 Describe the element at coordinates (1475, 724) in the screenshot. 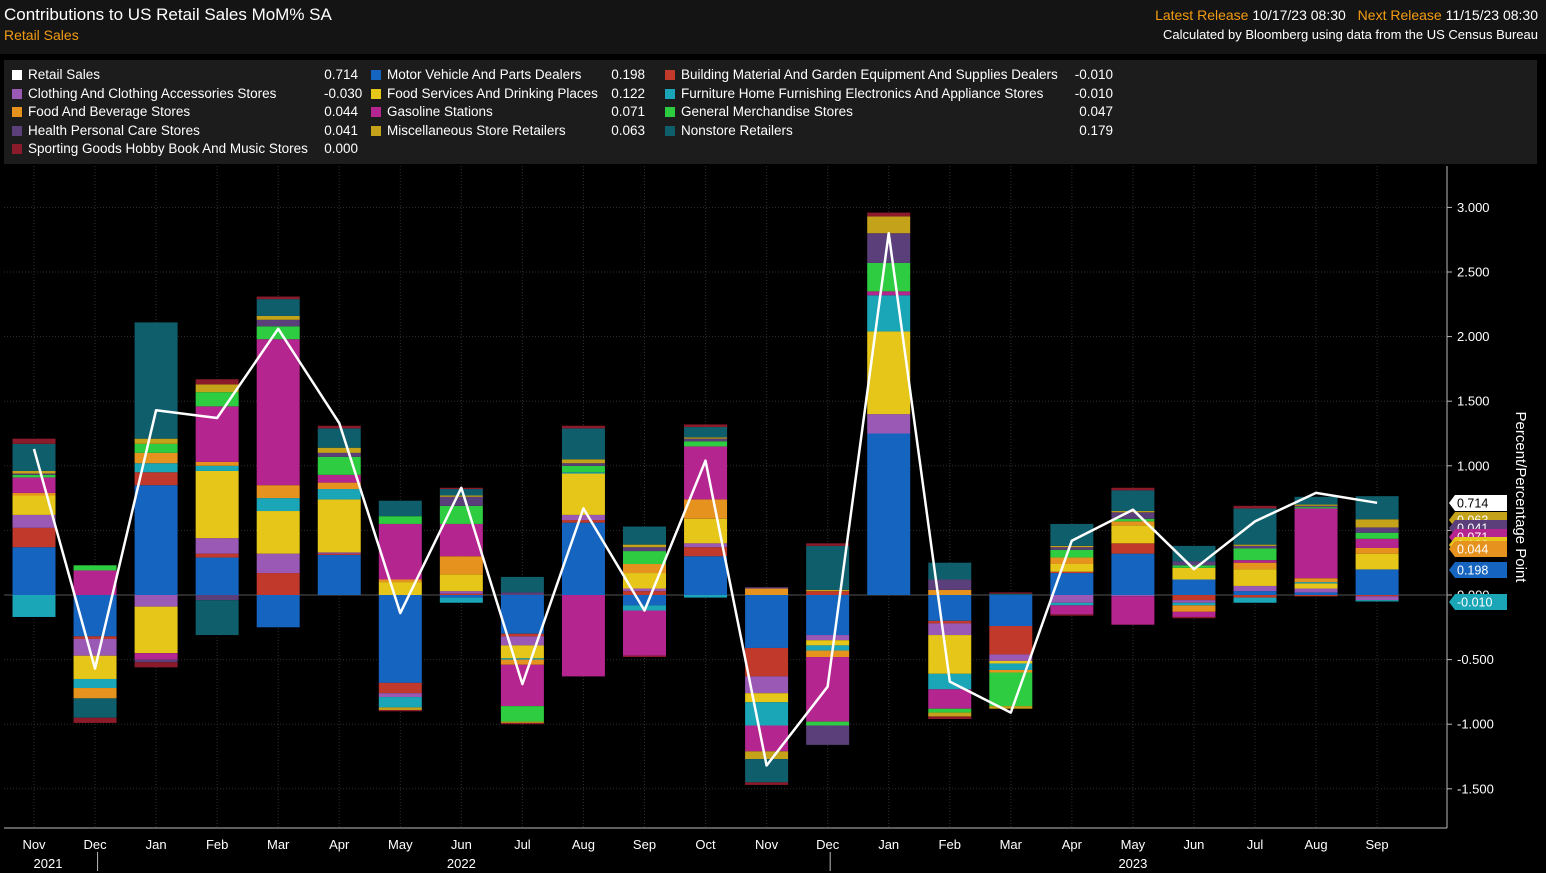

I see `y-tick-label: -1.000` at that location.